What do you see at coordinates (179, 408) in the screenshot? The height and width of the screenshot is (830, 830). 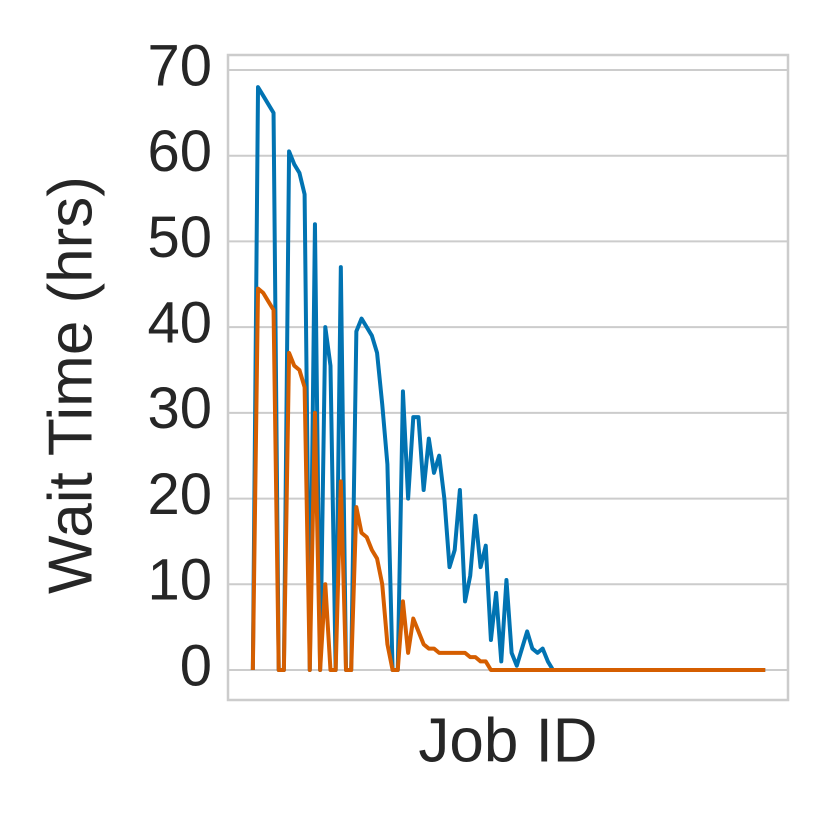 I see `y-tick-label: 30` at bounding box center [179, 408].